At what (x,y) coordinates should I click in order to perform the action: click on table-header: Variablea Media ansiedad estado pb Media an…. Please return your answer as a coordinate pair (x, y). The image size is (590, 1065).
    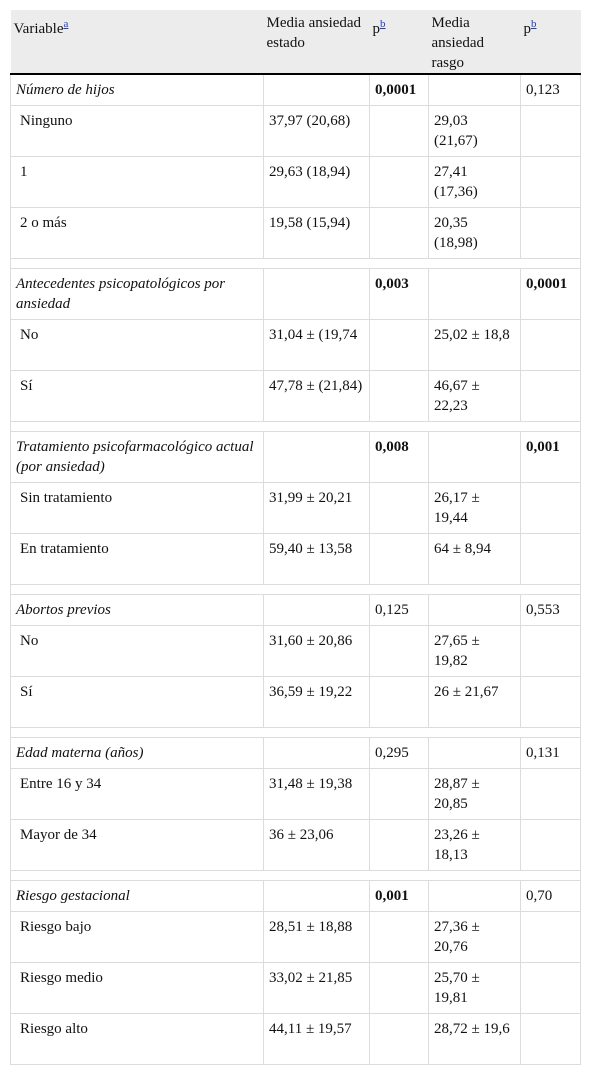
    Looking at the image, I should click on (295, 42).